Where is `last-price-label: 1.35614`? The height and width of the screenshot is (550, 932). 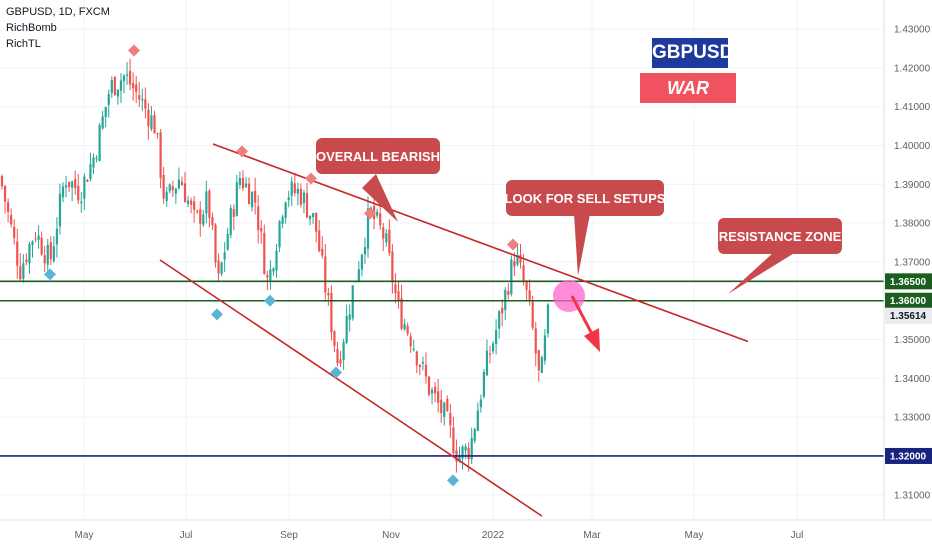 last-price-label: 1.35614 is located at coordinates (908, 316).